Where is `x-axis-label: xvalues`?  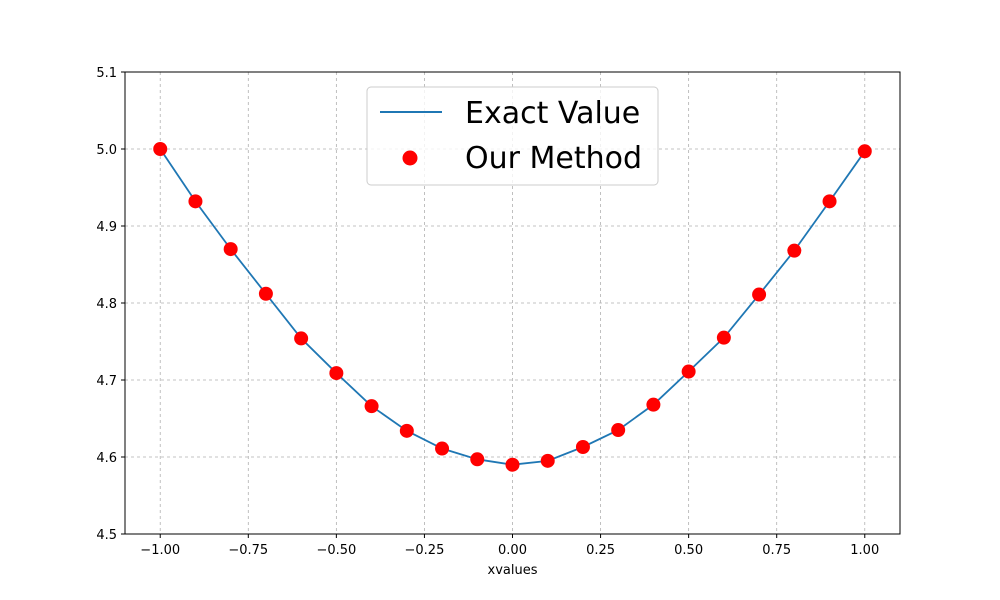
x-axis-label: xvalues is located at coordinates (513, 570).